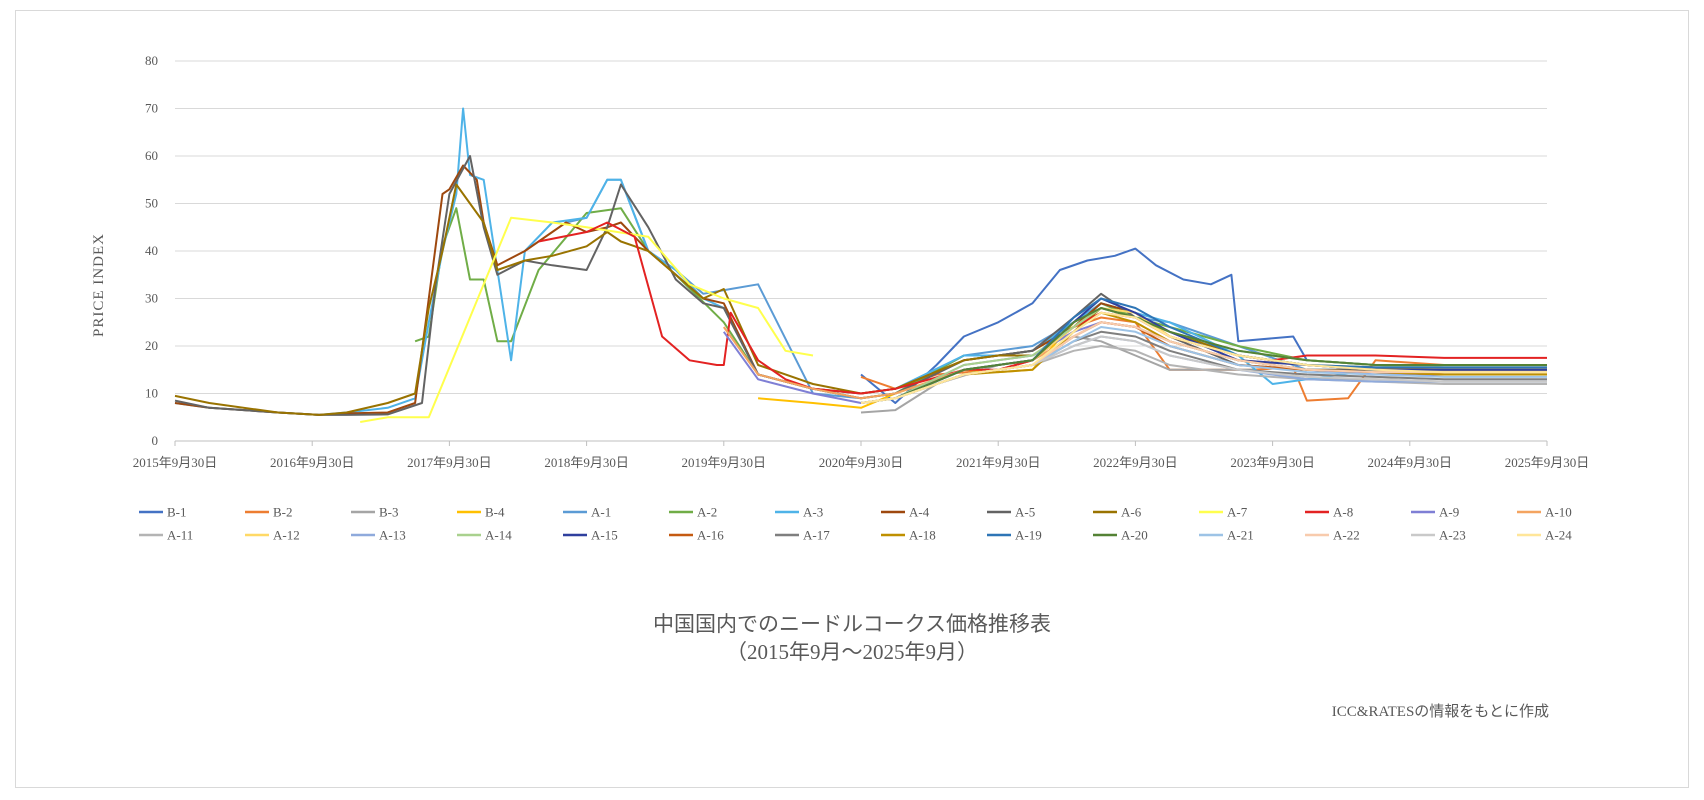 Image resolution: width=1704 pixels, height=800 pixels. What do you see at coordinates (724, 462) in the screenshot?
I see `x-tick-label: 2019年9月30日` at bounding box center [724, 462].